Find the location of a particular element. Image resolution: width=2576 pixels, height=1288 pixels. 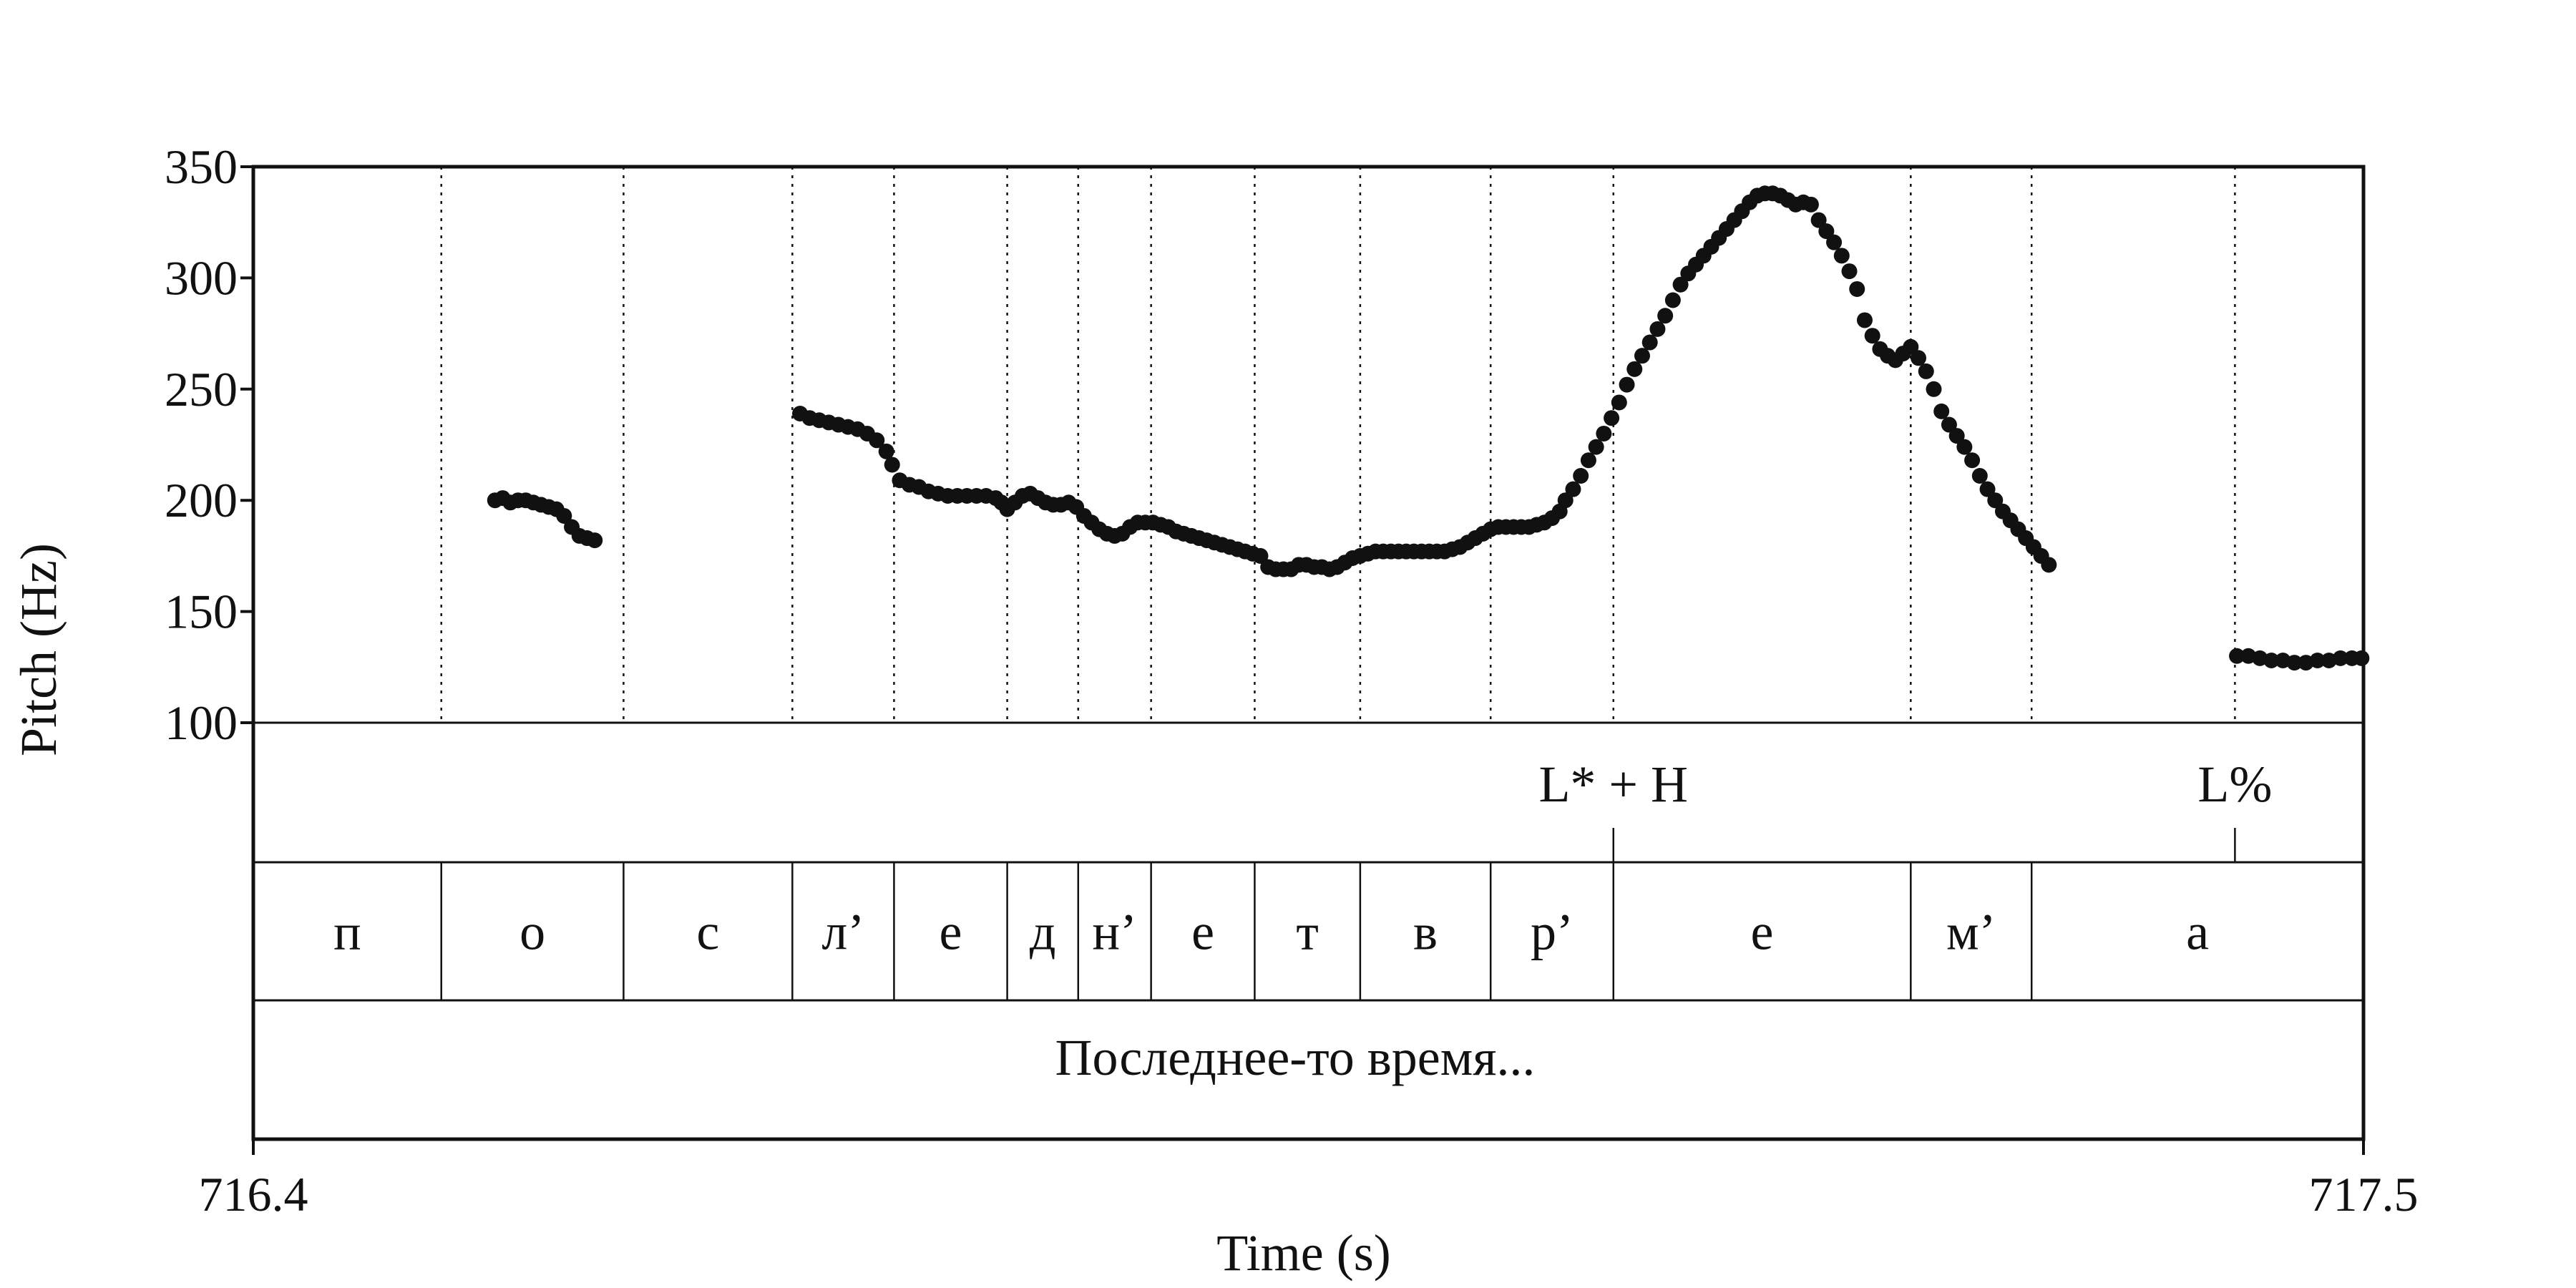

segment-label: т is located at coordinates (1307, 932).